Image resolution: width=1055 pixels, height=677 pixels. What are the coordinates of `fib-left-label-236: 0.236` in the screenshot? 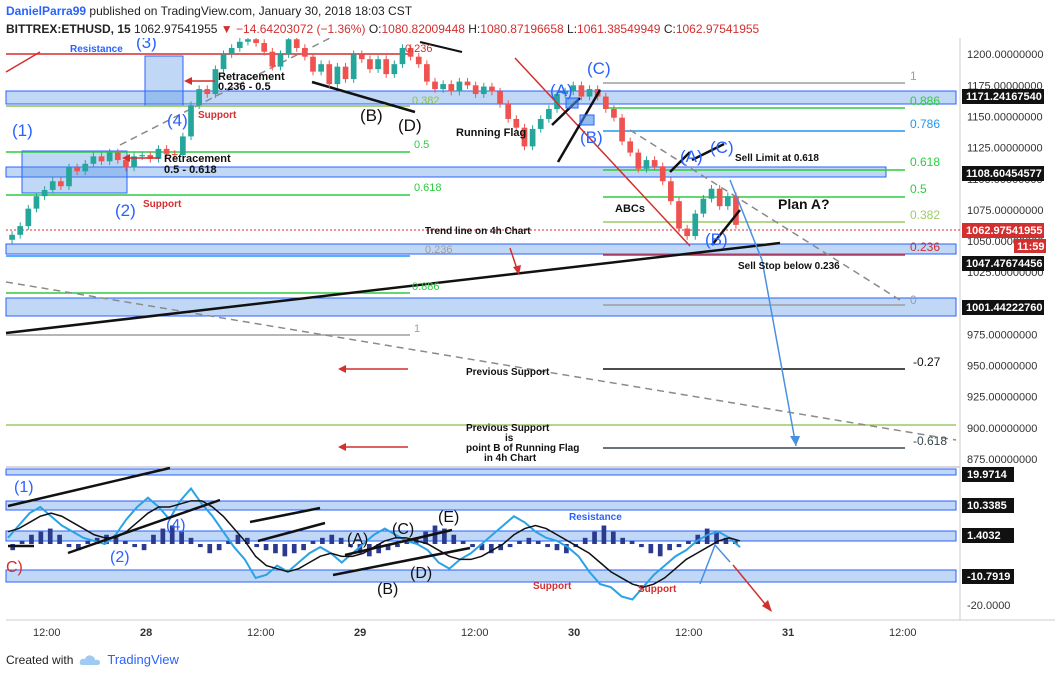 It's located at (439, 250).